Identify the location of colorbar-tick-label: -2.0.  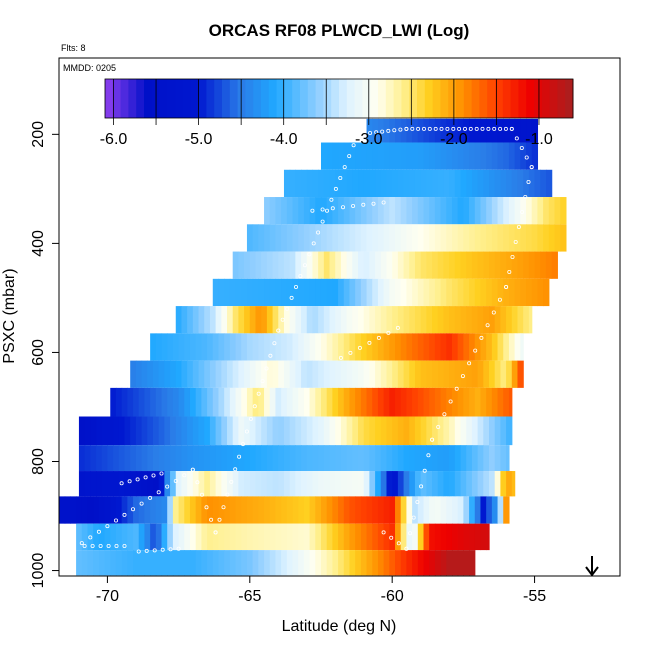
(454, 139).